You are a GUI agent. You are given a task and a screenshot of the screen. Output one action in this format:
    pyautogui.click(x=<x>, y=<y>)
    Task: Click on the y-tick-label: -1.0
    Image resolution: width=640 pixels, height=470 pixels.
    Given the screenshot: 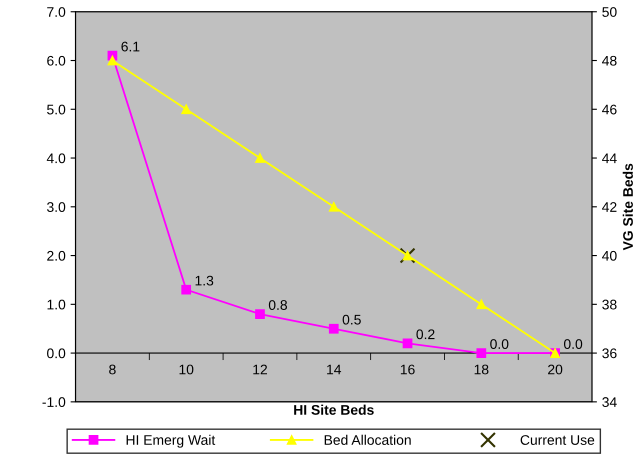 What is the action you would take?
    pyautogui.click(x=54, y=402)
    